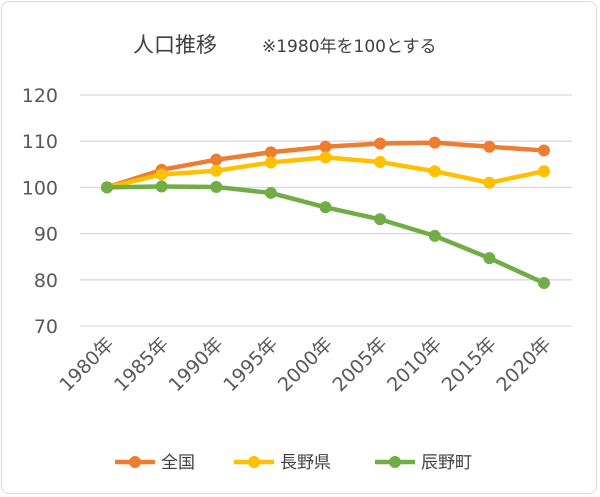 This screenshot has height=497, width=600. I want to click on x-tick-label: 2020年, so click(523, 364).